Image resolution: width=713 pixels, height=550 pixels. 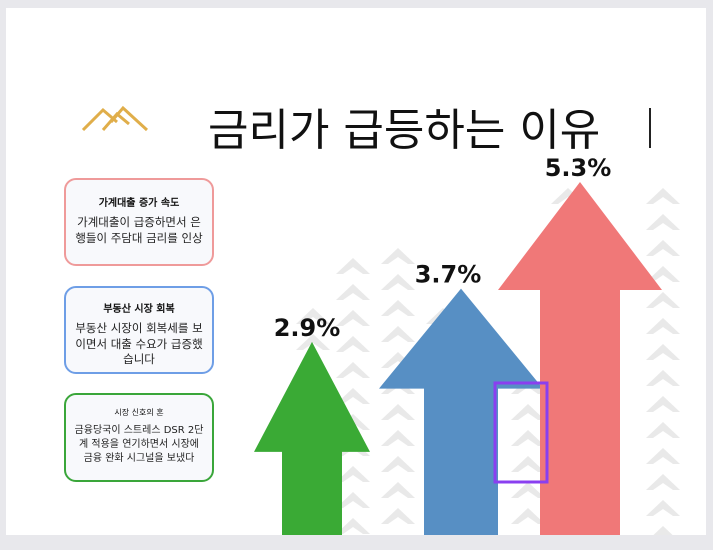 I want to click on card-body: 부동산 시장이 회복세를 보이면서 대출 수요가 급증했습니다, so click(x=139, y=344).